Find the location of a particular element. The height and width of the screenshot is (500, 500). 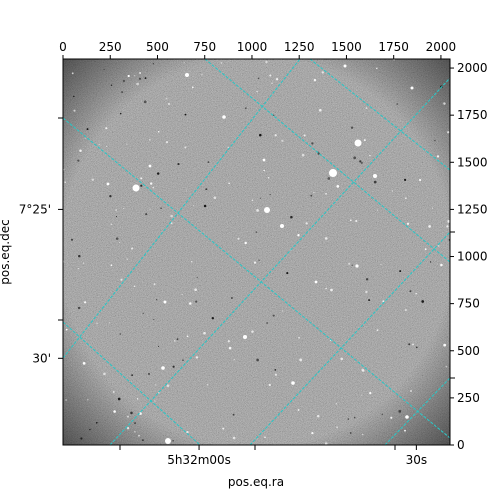

ra-tick-label: 5h32m00s is located at coordinates (199, 460).